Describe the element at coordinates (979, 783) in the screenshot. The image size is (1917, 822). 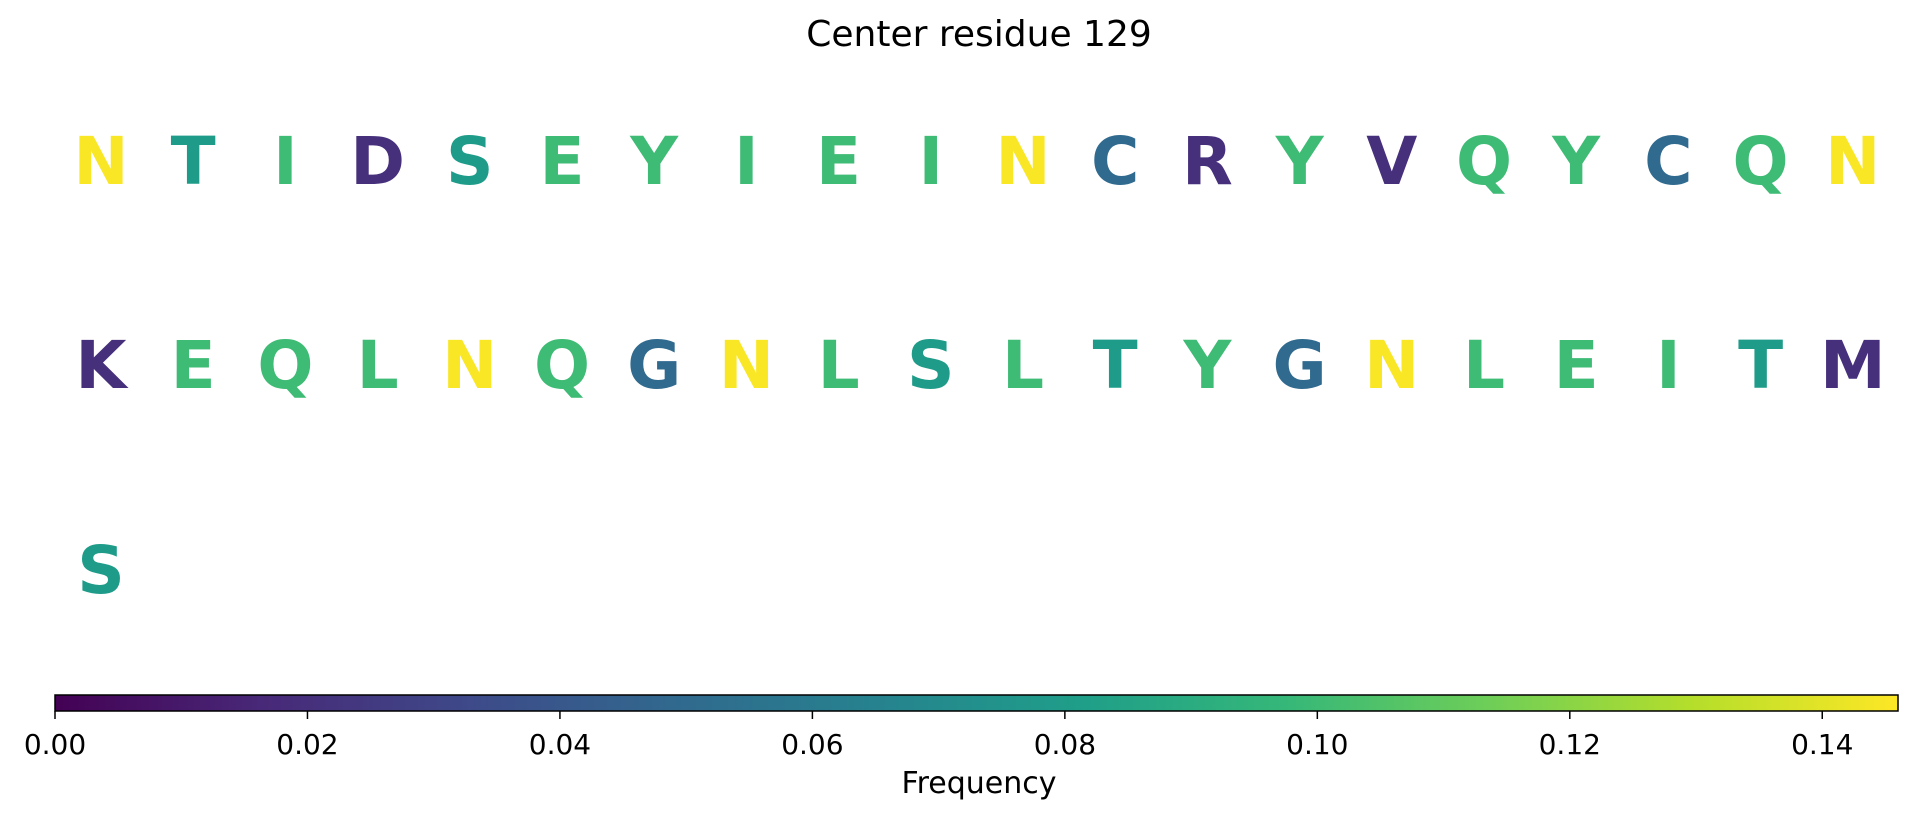
I see `colorbar-label: Frequency` at that location.